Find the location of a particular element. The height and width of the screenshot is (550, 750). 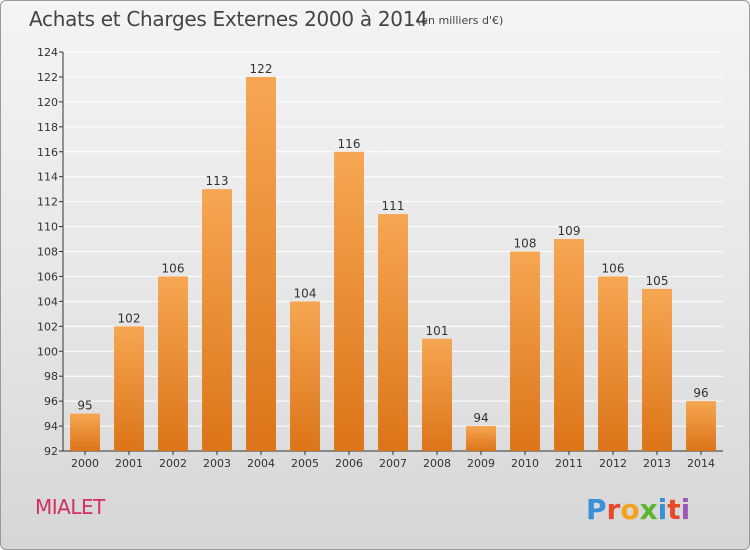

x-tick-label: 2009 is located at coordinates (481, 463).